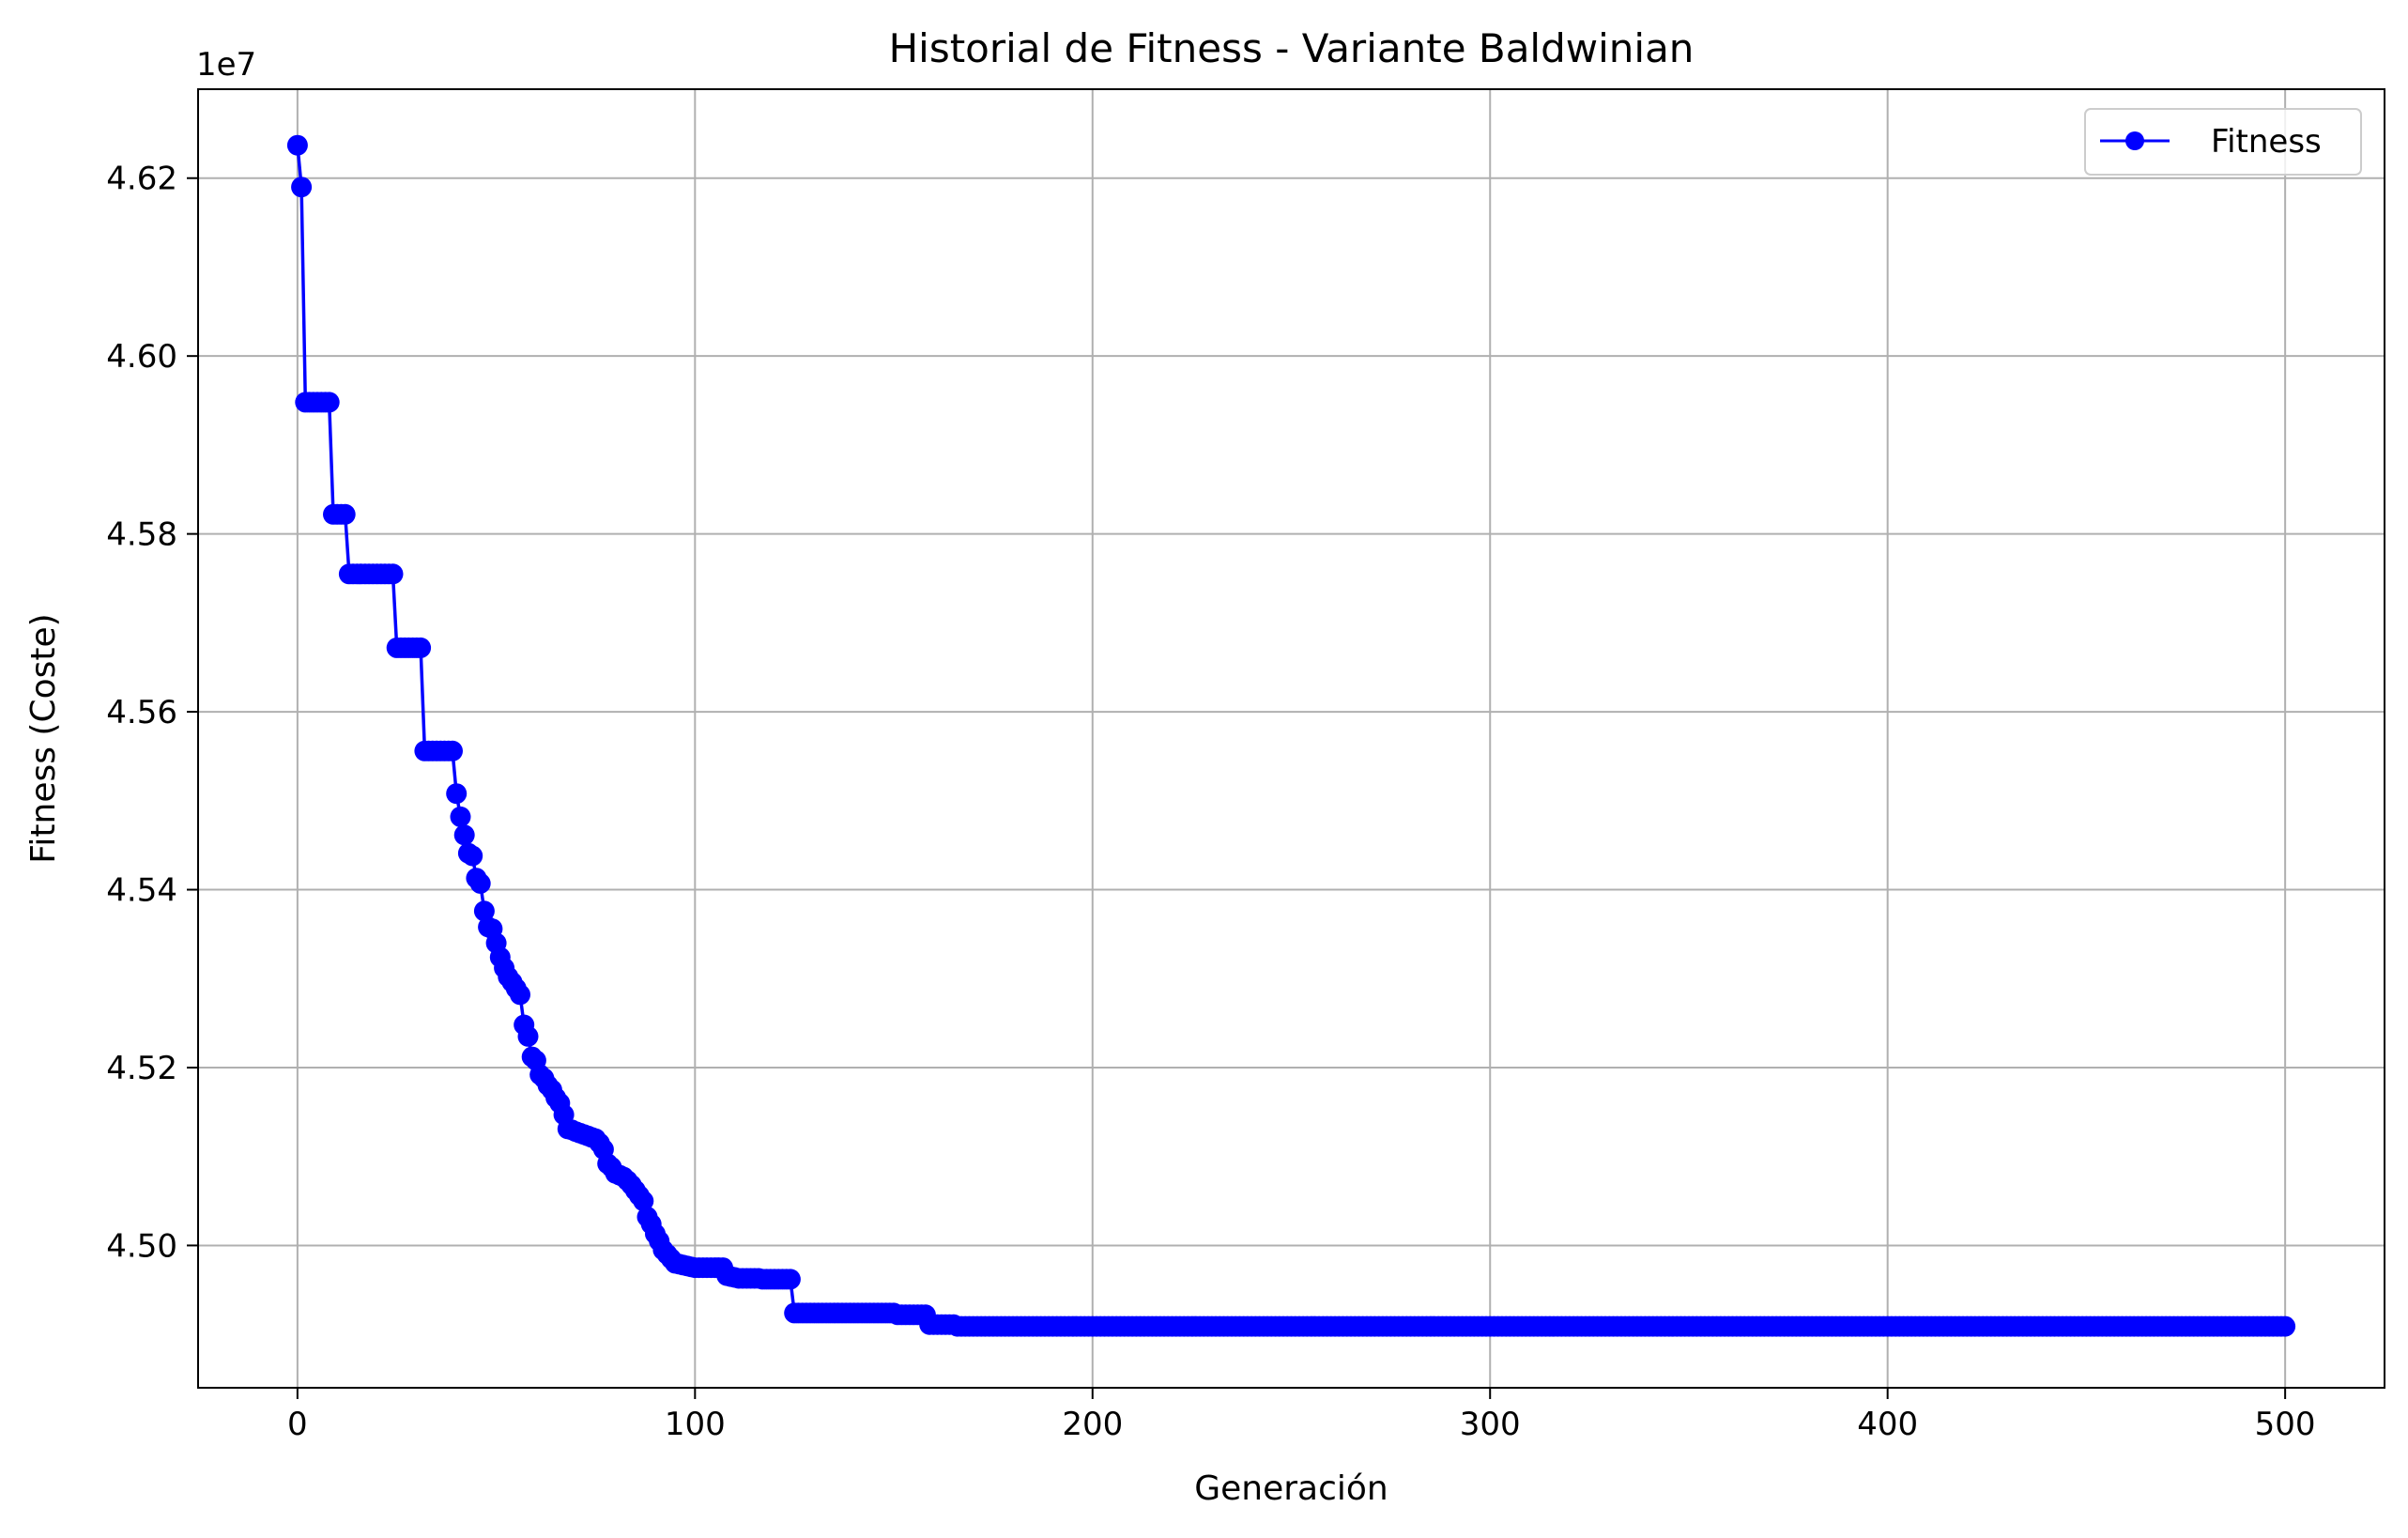  What do you see at coordinates (2285, 1424) in the screenshot?
I see `x-tick-label: 500` at bounding box center [2285, 1424].